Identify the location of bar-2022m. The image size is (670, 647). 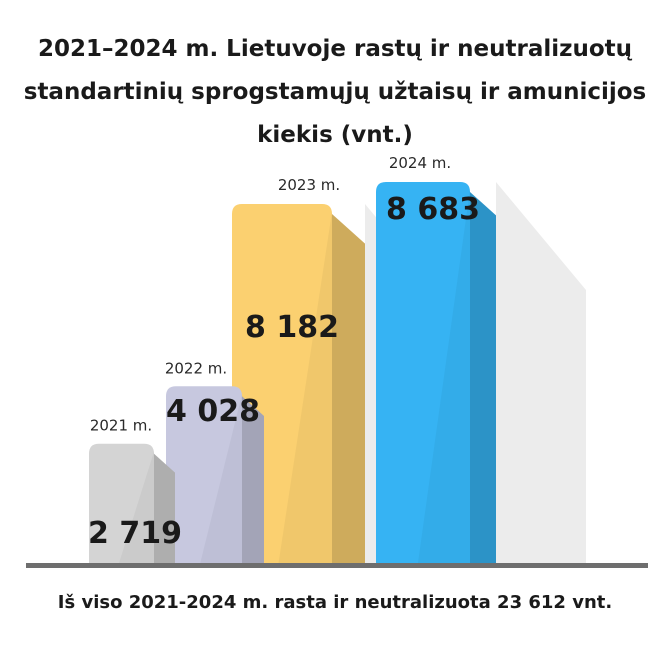
(215, 474).